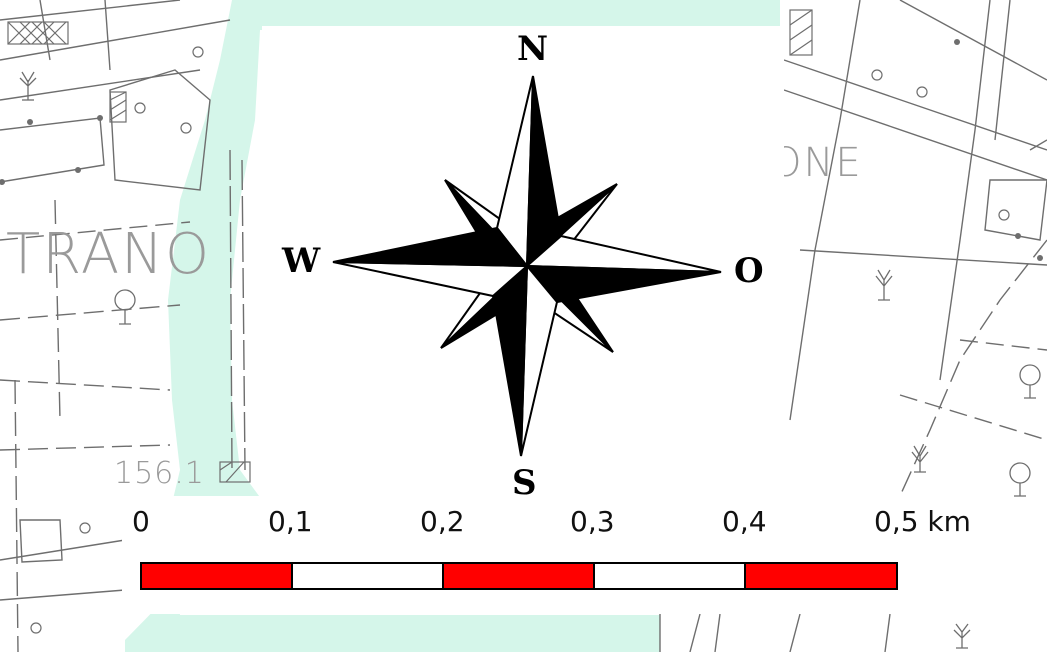 This screenshot has width=1047, height=652. I want to click on place-label-left: TRANO, so click(109, 254).